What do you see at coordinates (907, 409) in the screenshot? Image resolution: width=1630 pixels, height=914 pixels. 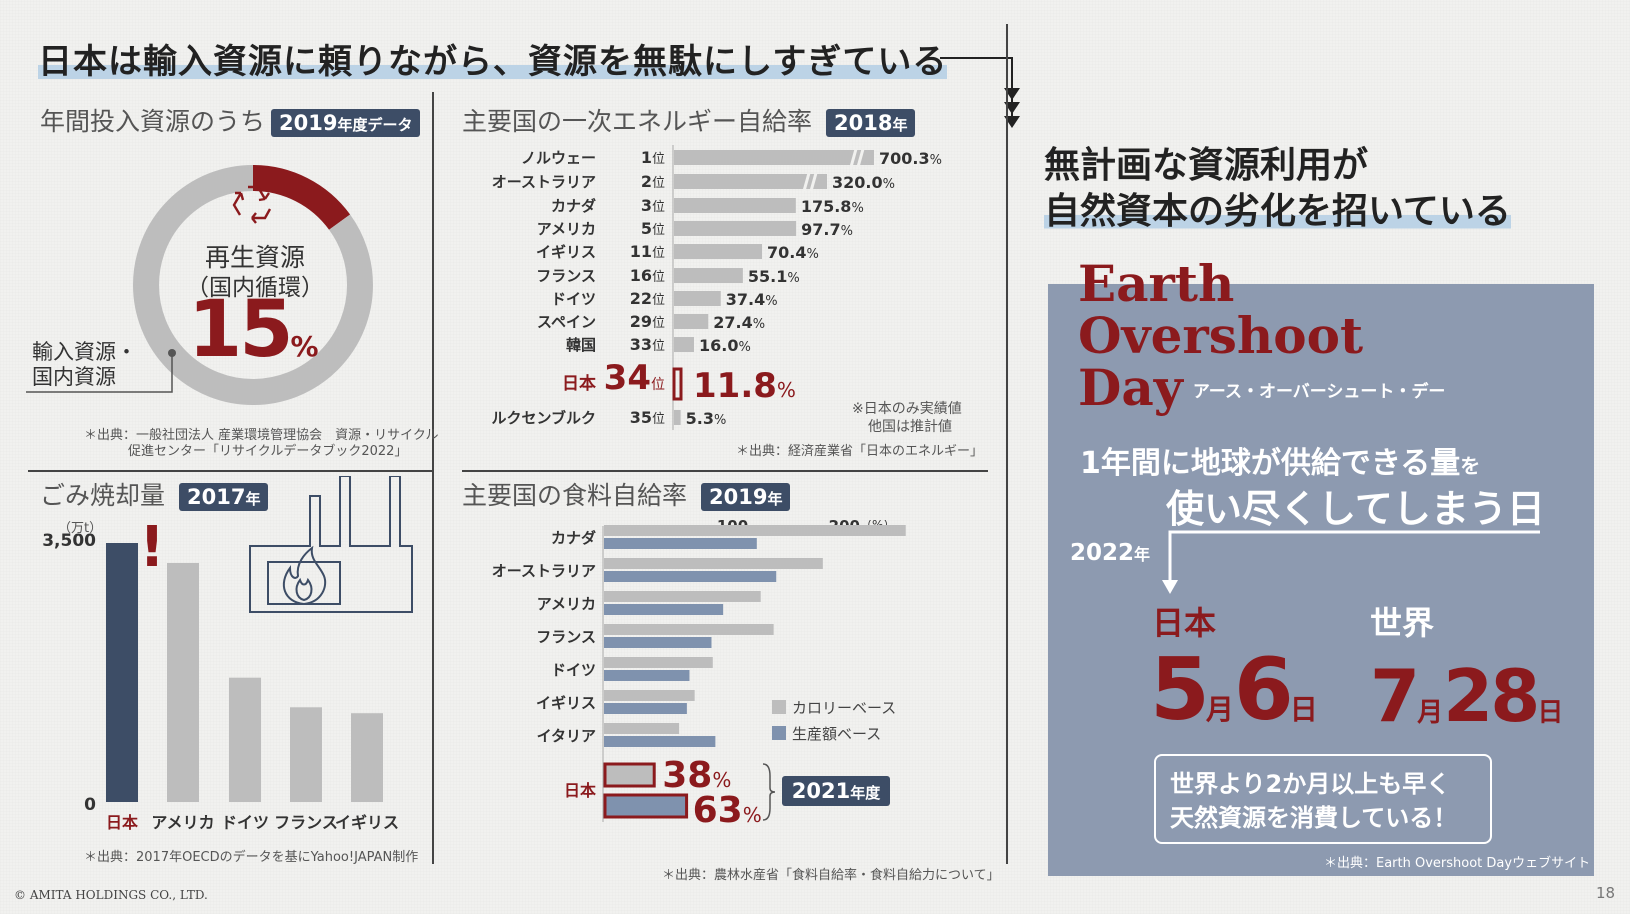 I see `energy-note-1: ※日本のみ実績値` at bounding box center [907, 409].